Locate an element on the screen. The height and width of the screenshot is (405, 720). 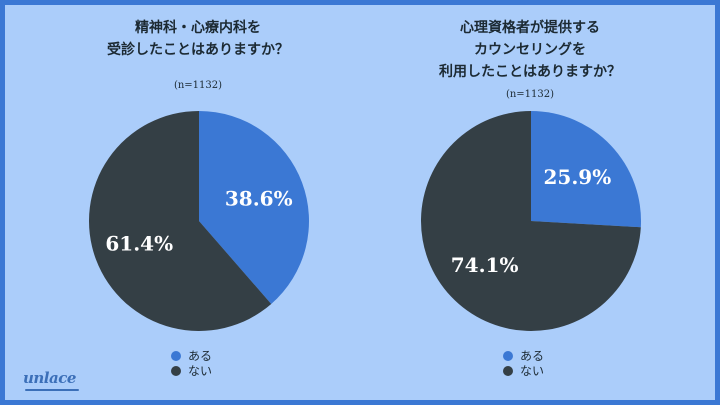
data-label-yes: 38.6% is located at coordinates (259, 199).